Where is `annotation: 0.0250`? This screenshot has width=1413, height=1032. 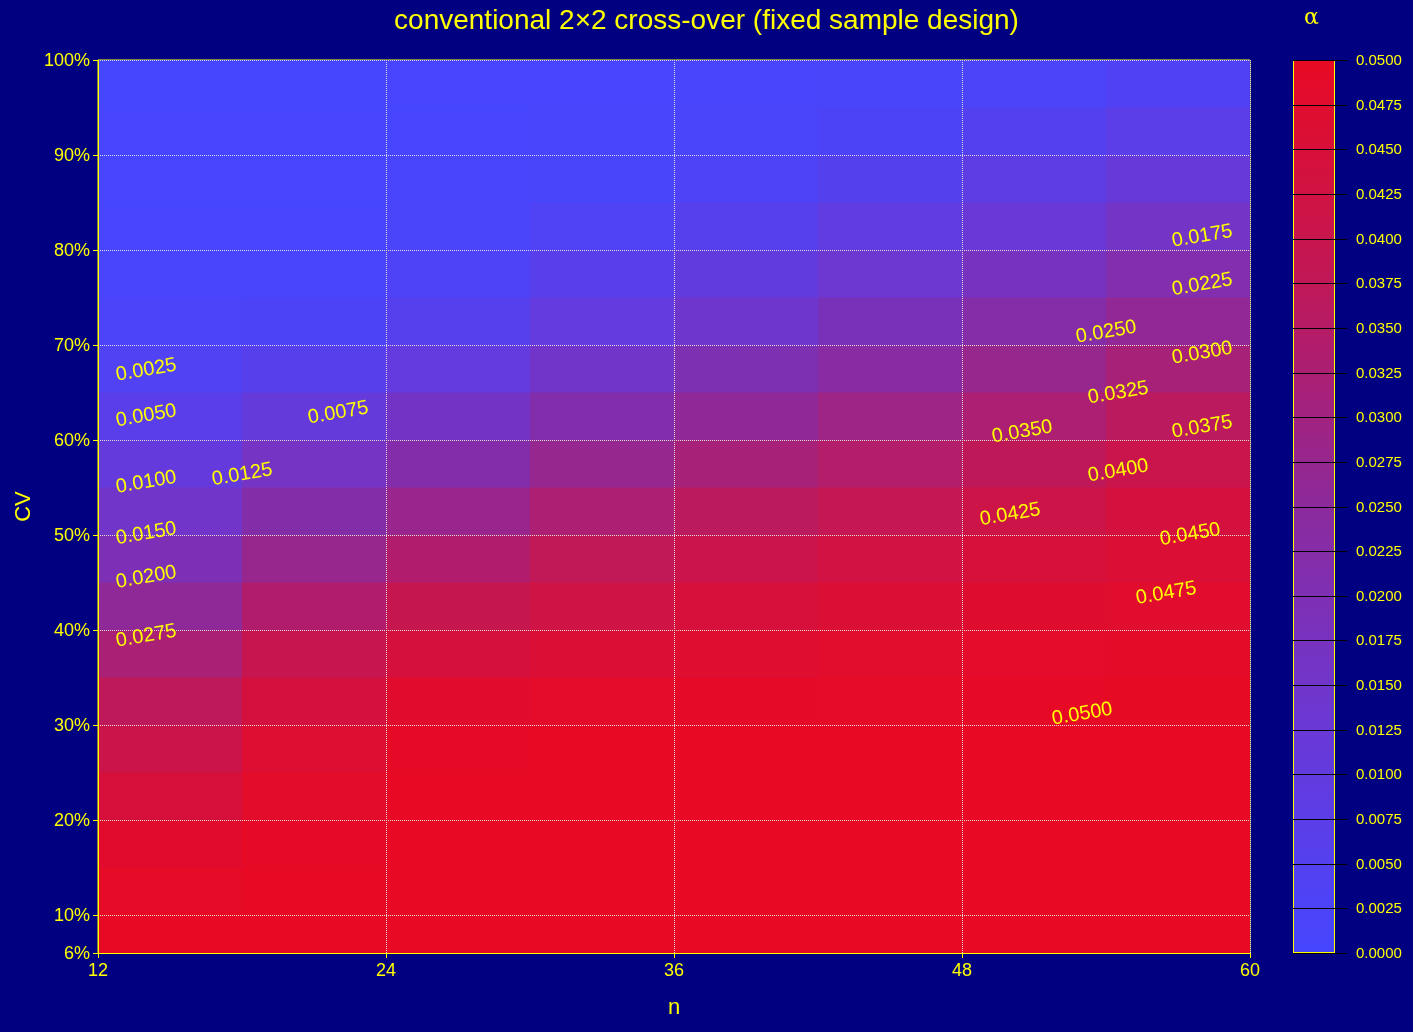 annotation: 0.0250 is located at coordinates (1106, 330).